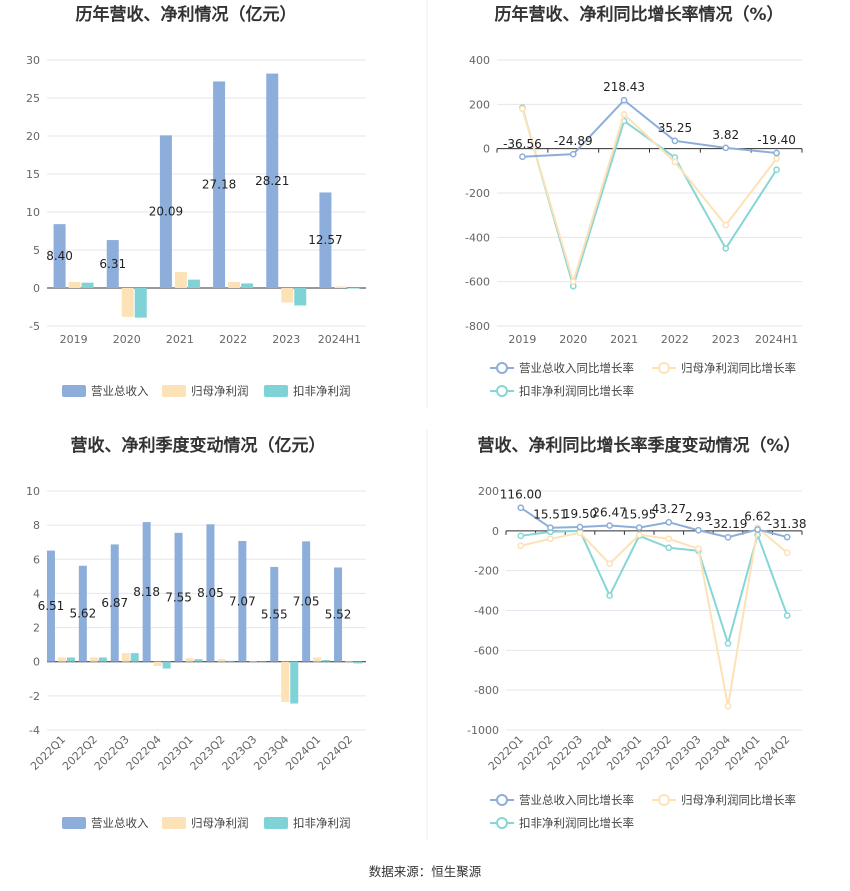 Image resolution: width=850 pixels, height=891 pixels. I want to click on chart-title: 营收、净利季度变动情况（亿元）, so click(198, 445).